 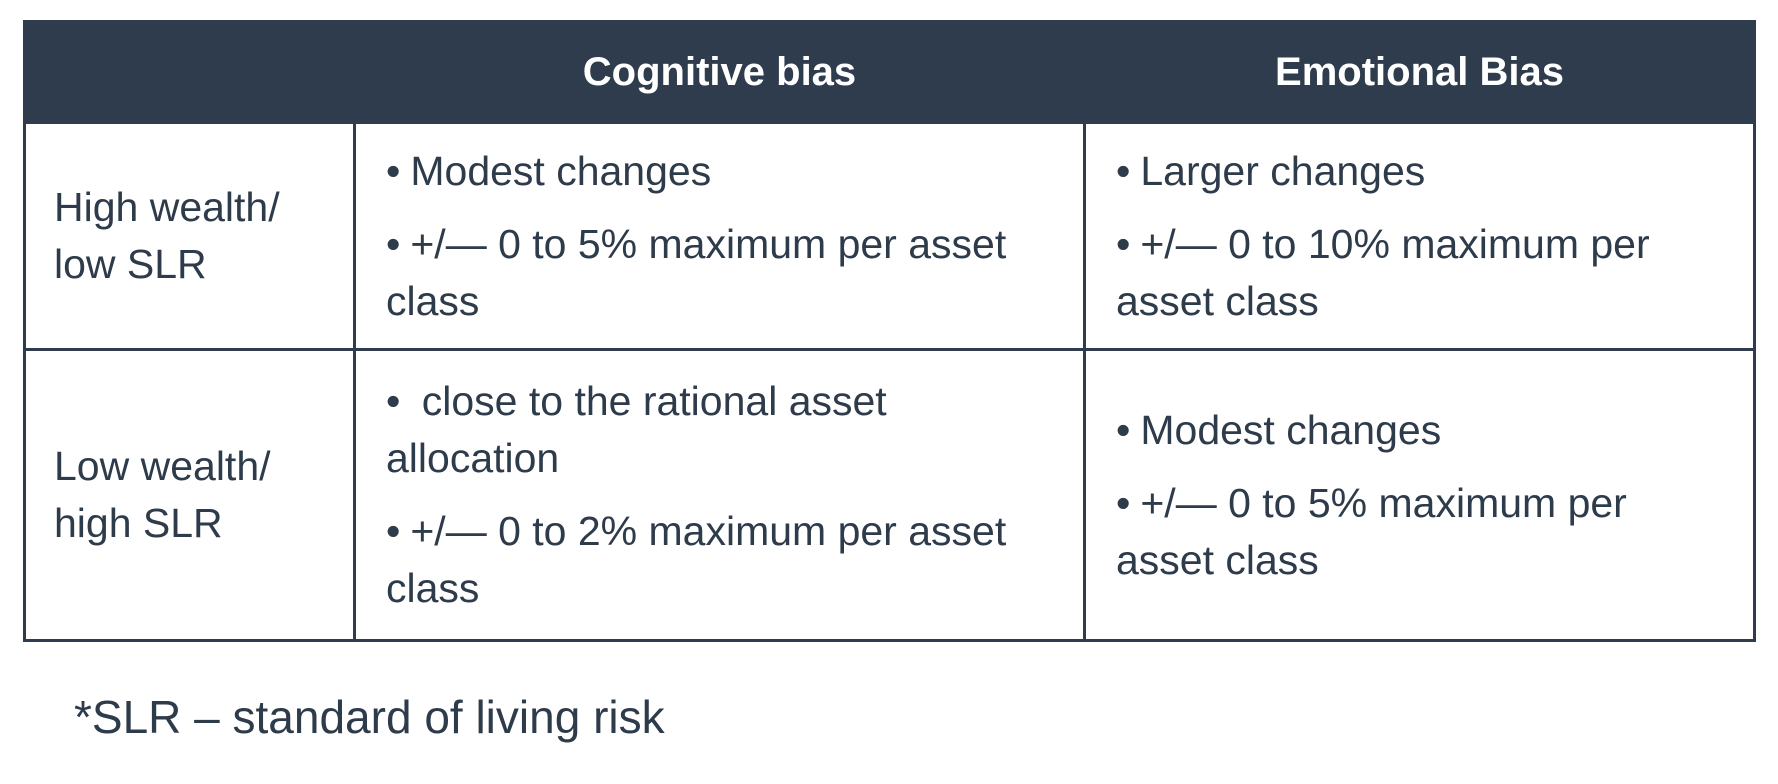 What do you see at coordinates (1283, 170) in the screenshot?
I see `list-item-text: Larger changes` at bounding box center [1283, 170].